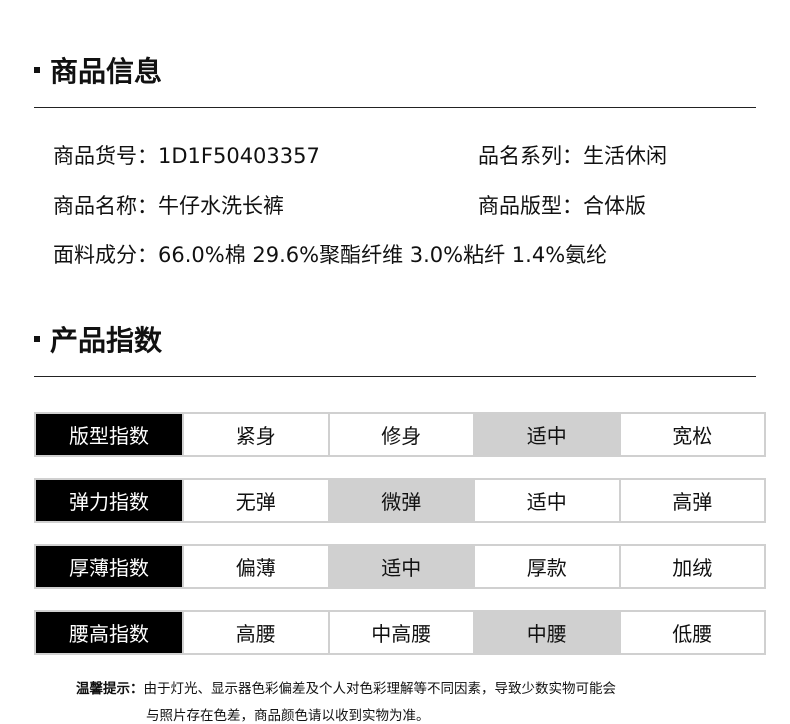 The width and height of the screenshot is (790, 724). What do you see at coordinates (346, 689) in the screenshot?
I see `notice-line1: 温馨提示：由于灯光、显示器色彩偏差及个人对色彩理解等不同因素，导致少数实物可能会` at bounding box center [346, 689].